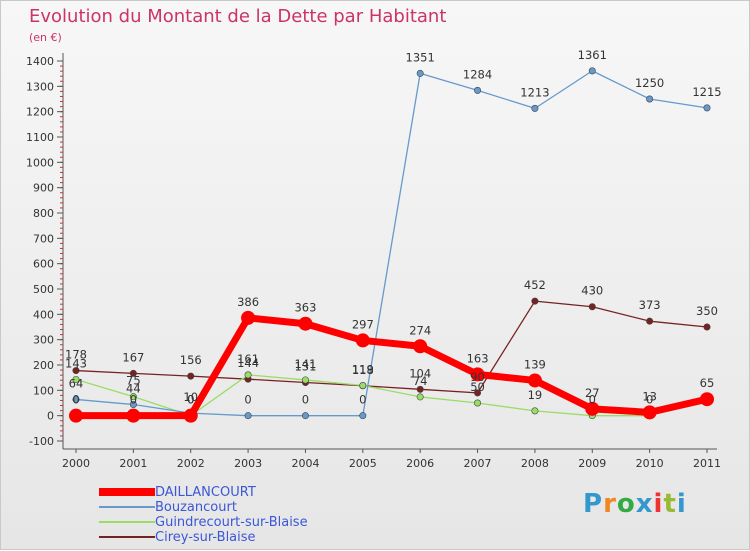 This screenshot has width=750, height=551. What do you see at coordinates (133, 357) in the screenshot?
I see `data-label: 167` at bounding box center [133, 357].